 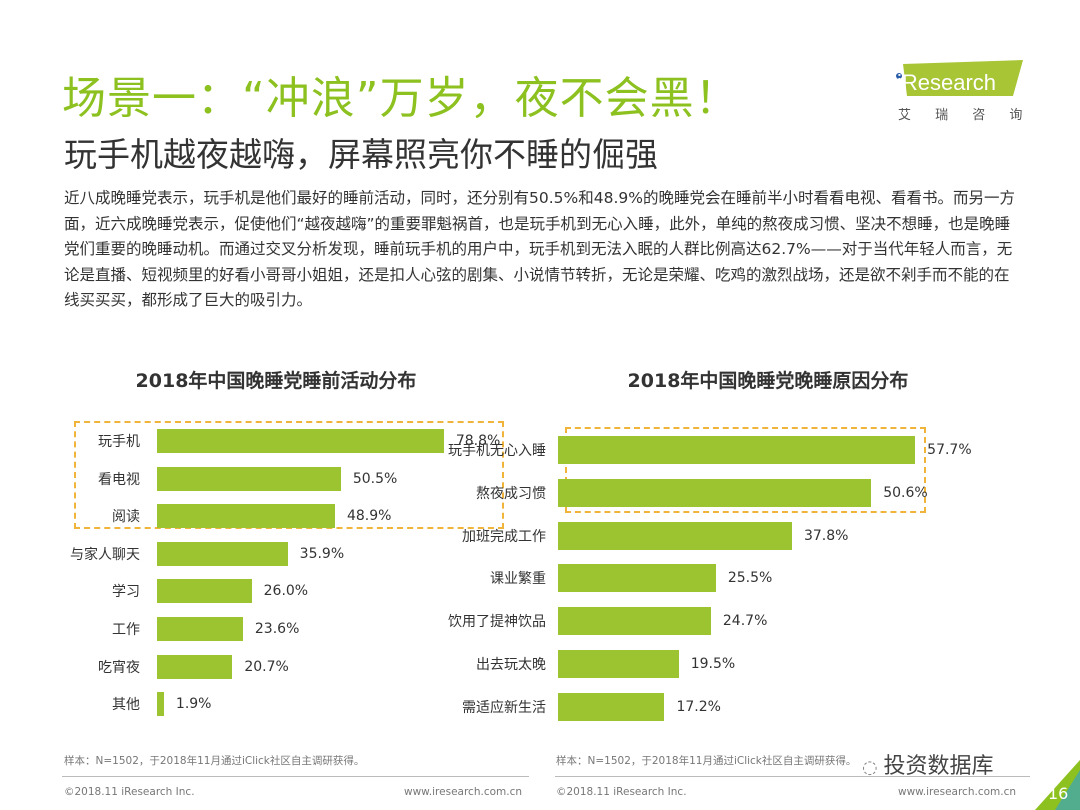 What do you see at coordinates (126, 630) in the screenshot?
I see `category-label: 工作` at bounding box center [126, 630].